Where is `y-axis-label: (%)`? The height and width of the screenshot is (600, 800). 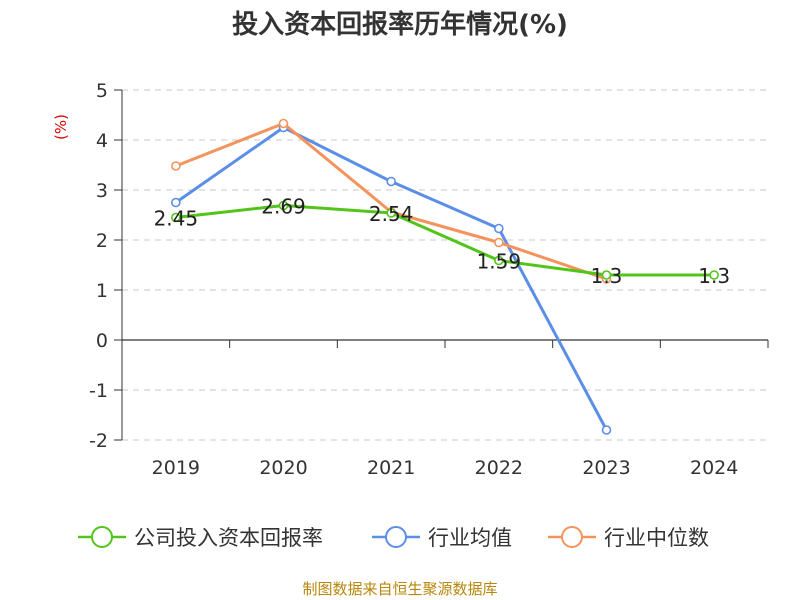
y-axis-label: (%) is located at coordinates (61, 127).